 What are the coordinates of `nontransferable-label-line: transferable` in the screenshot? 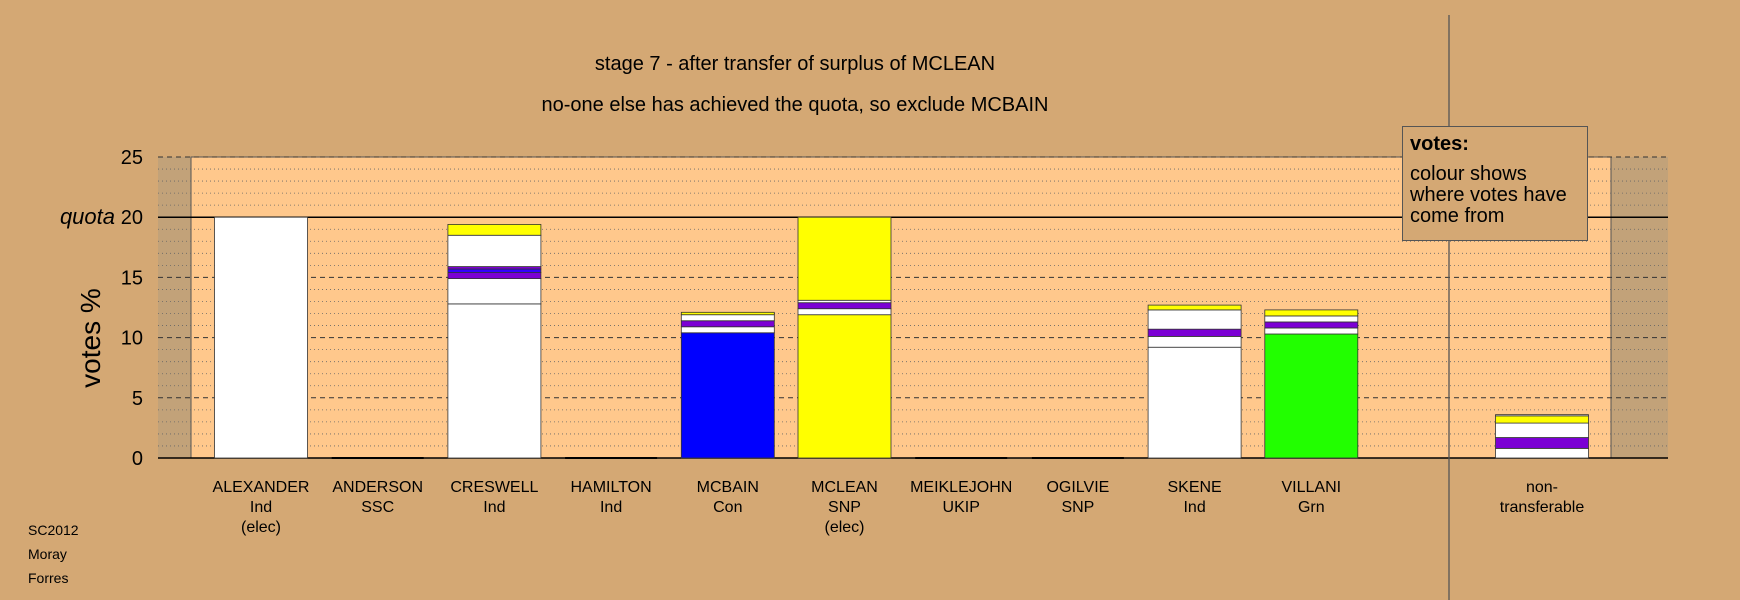 It's located at (1542, 507).